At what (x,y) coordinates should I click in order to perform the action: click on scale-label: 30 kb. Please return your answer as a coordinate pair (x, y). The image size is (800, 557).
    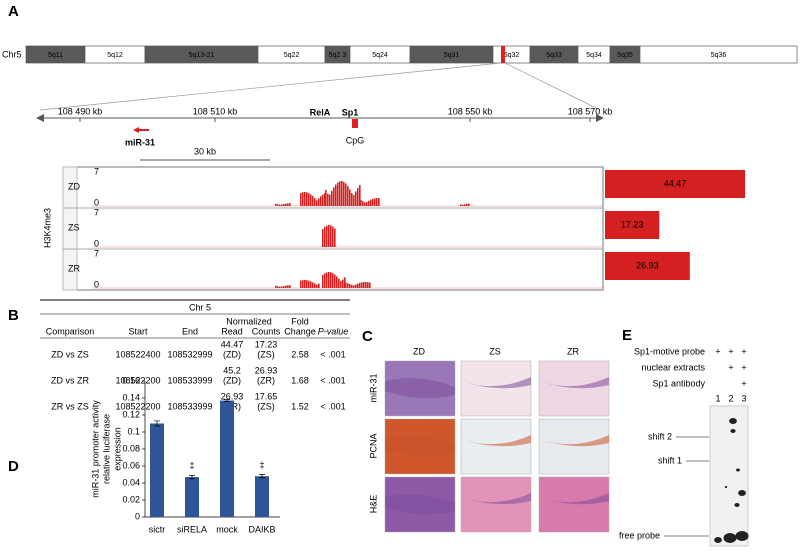
    Looking at the image, I should click on (205, 151).